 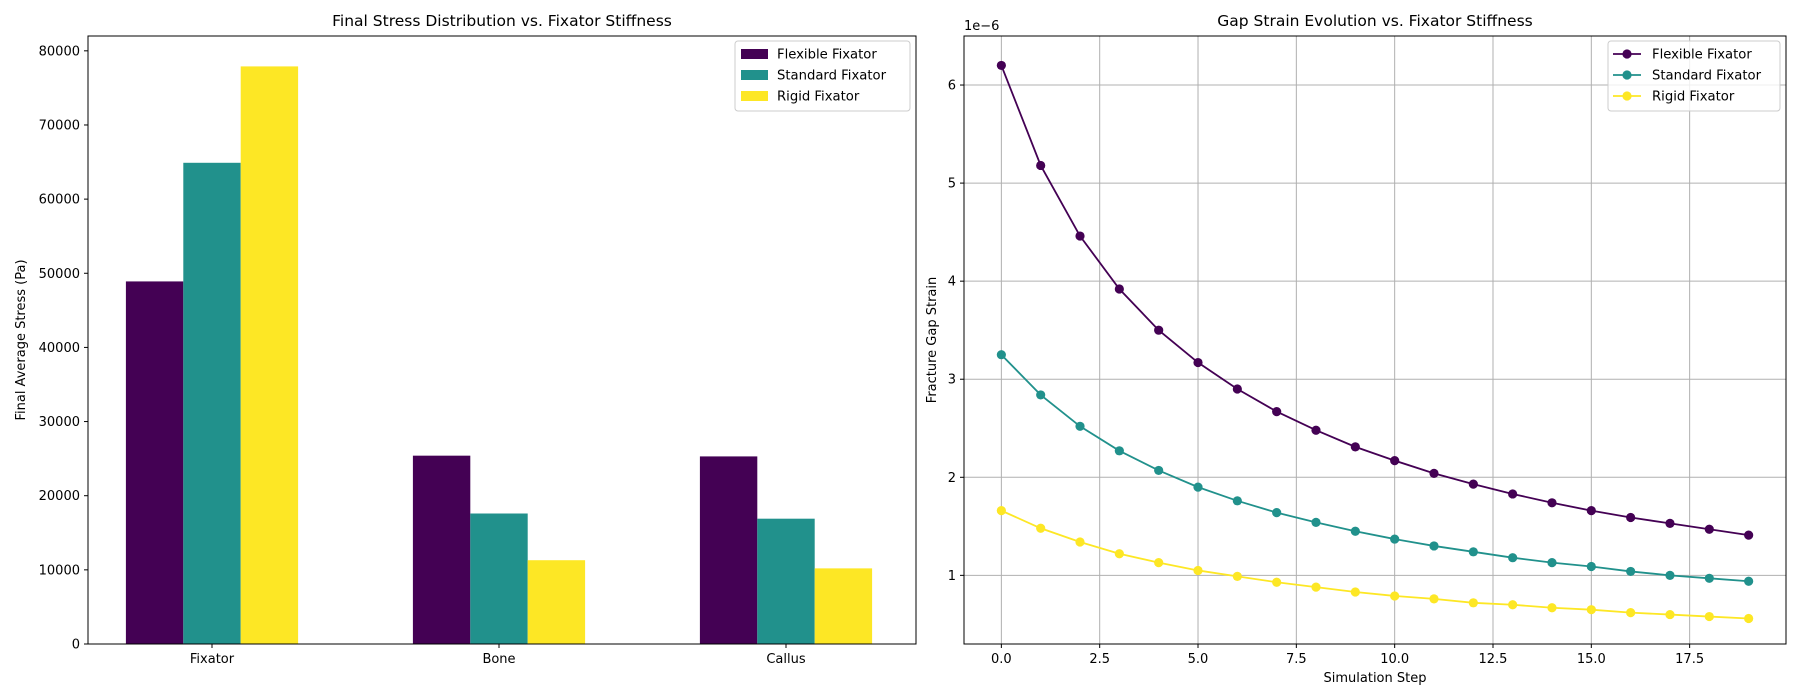 What do you see at coordinates (59, 570) in the screenshot?
I see `y-tick-label: 10000` at bounding box center [59, 570].